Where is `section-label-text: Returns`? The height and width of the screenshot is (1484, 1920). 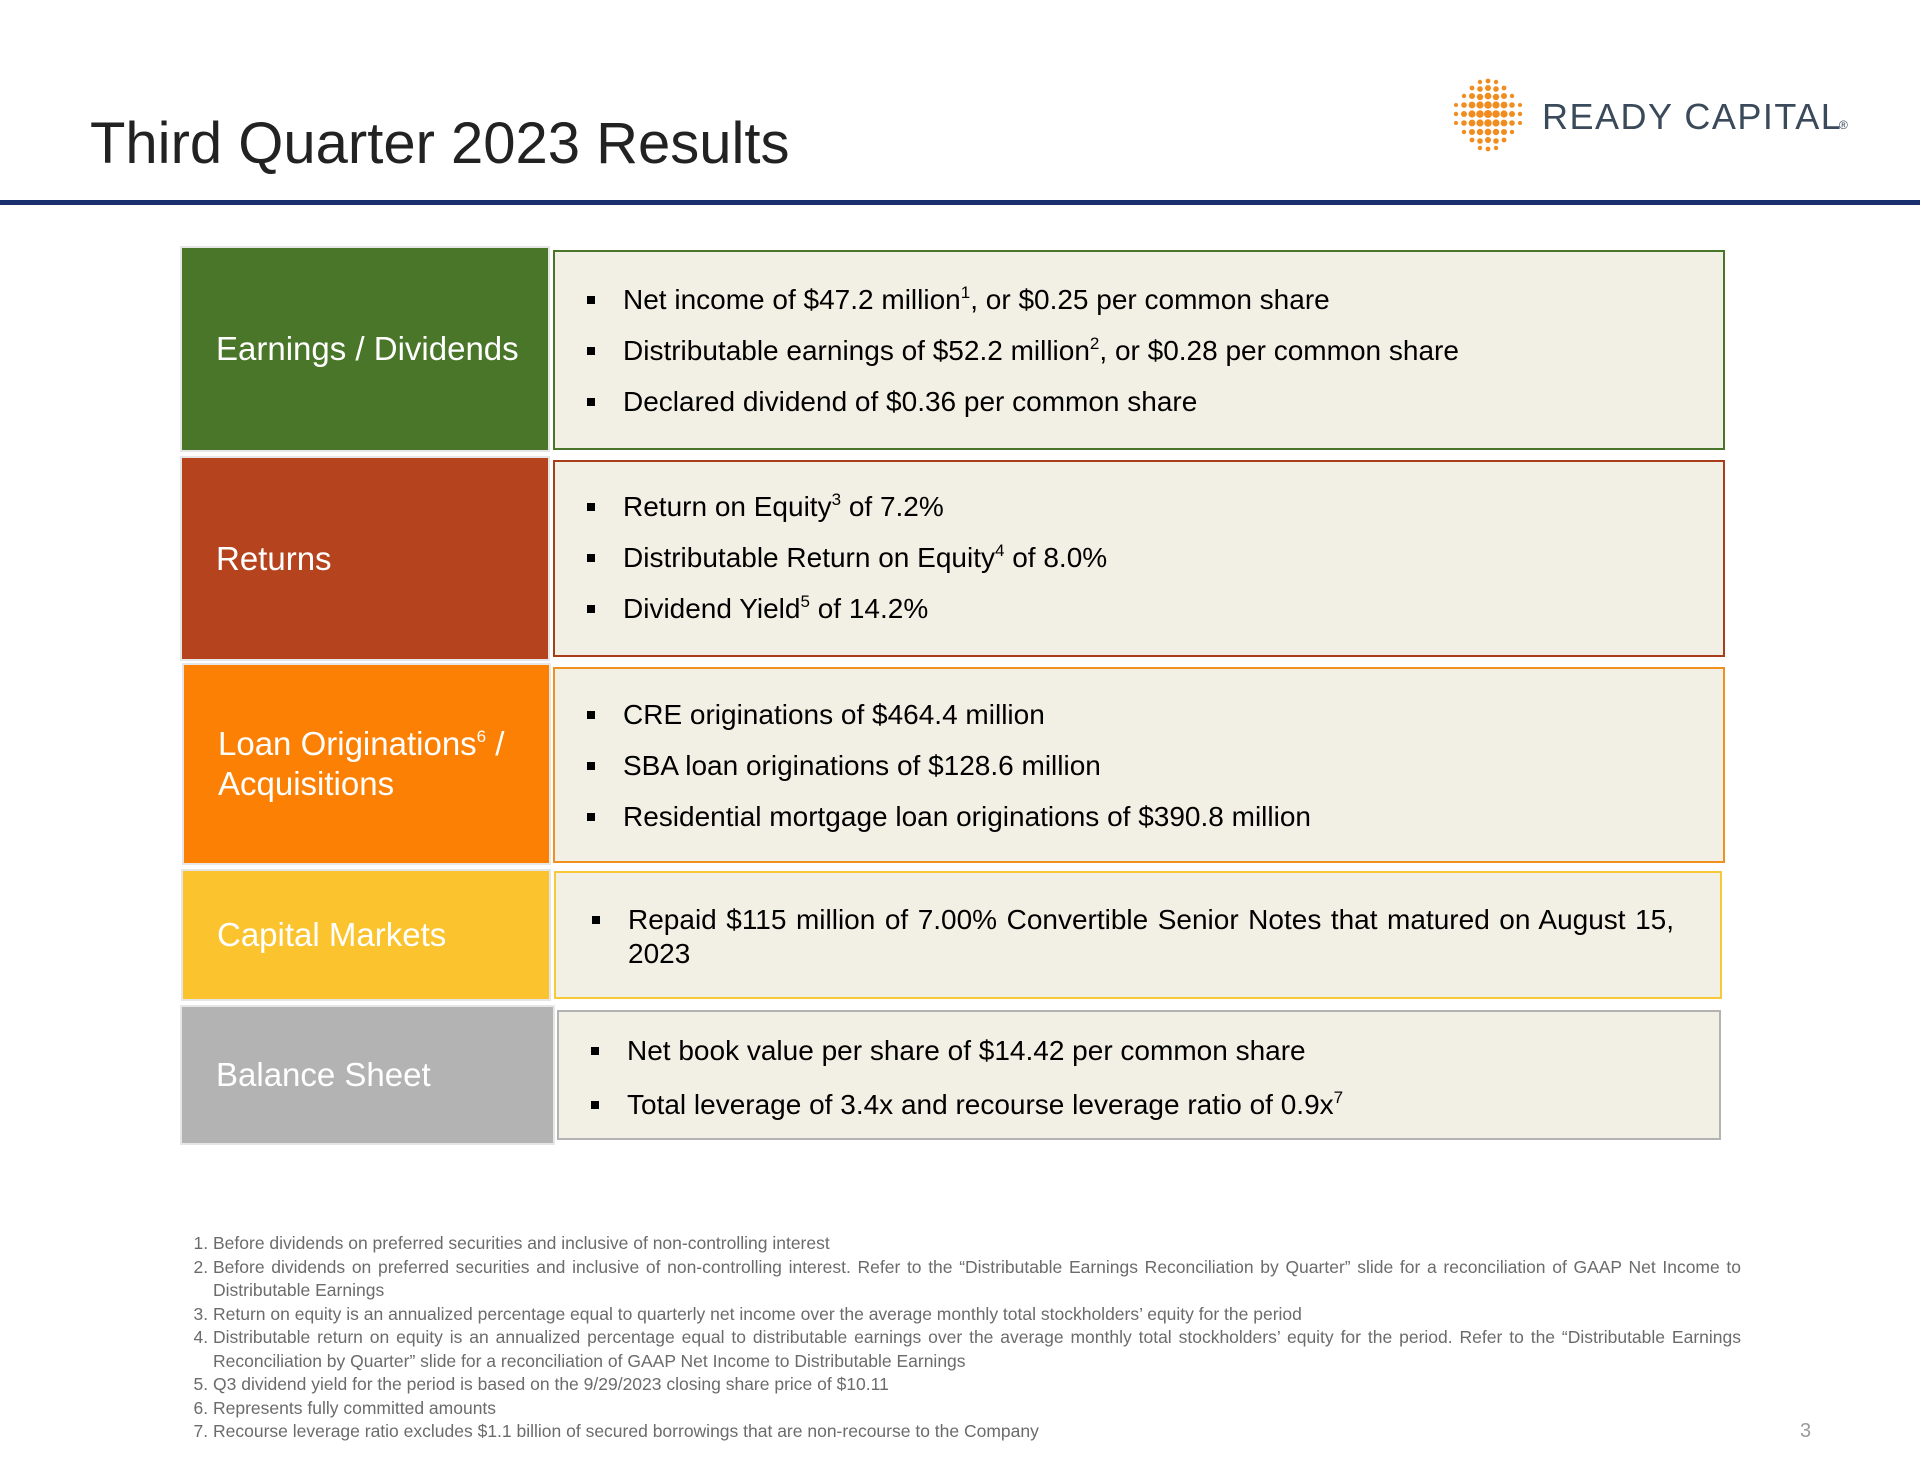 section-label-text: Returns is located at coordinates (274, 558).